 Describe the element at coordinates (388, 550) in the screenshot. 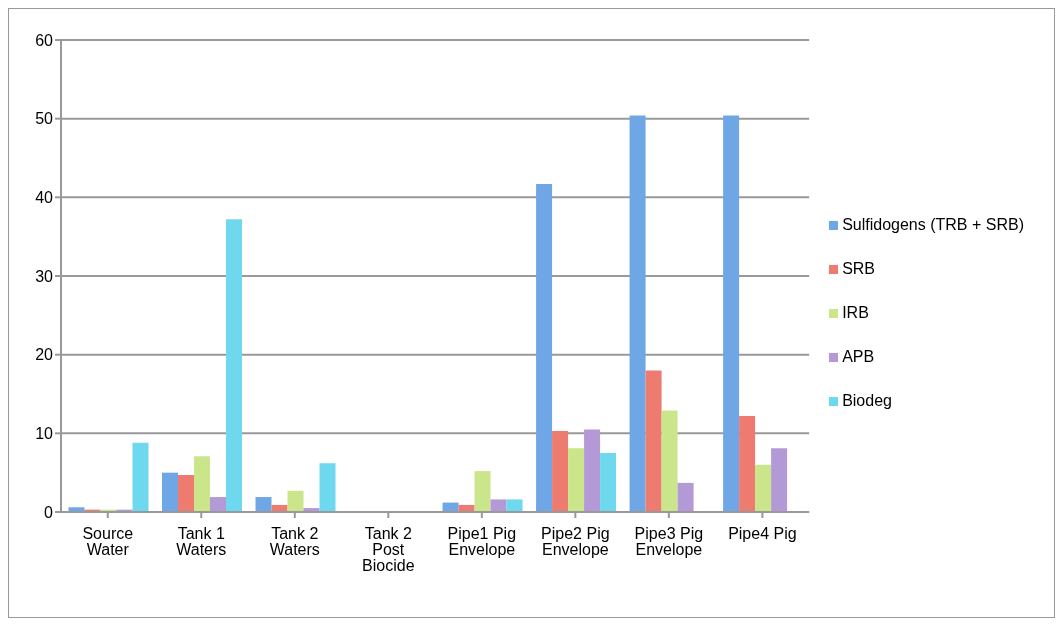

I see `x-tick-label: Tank 2 Post Biocide` at that location.